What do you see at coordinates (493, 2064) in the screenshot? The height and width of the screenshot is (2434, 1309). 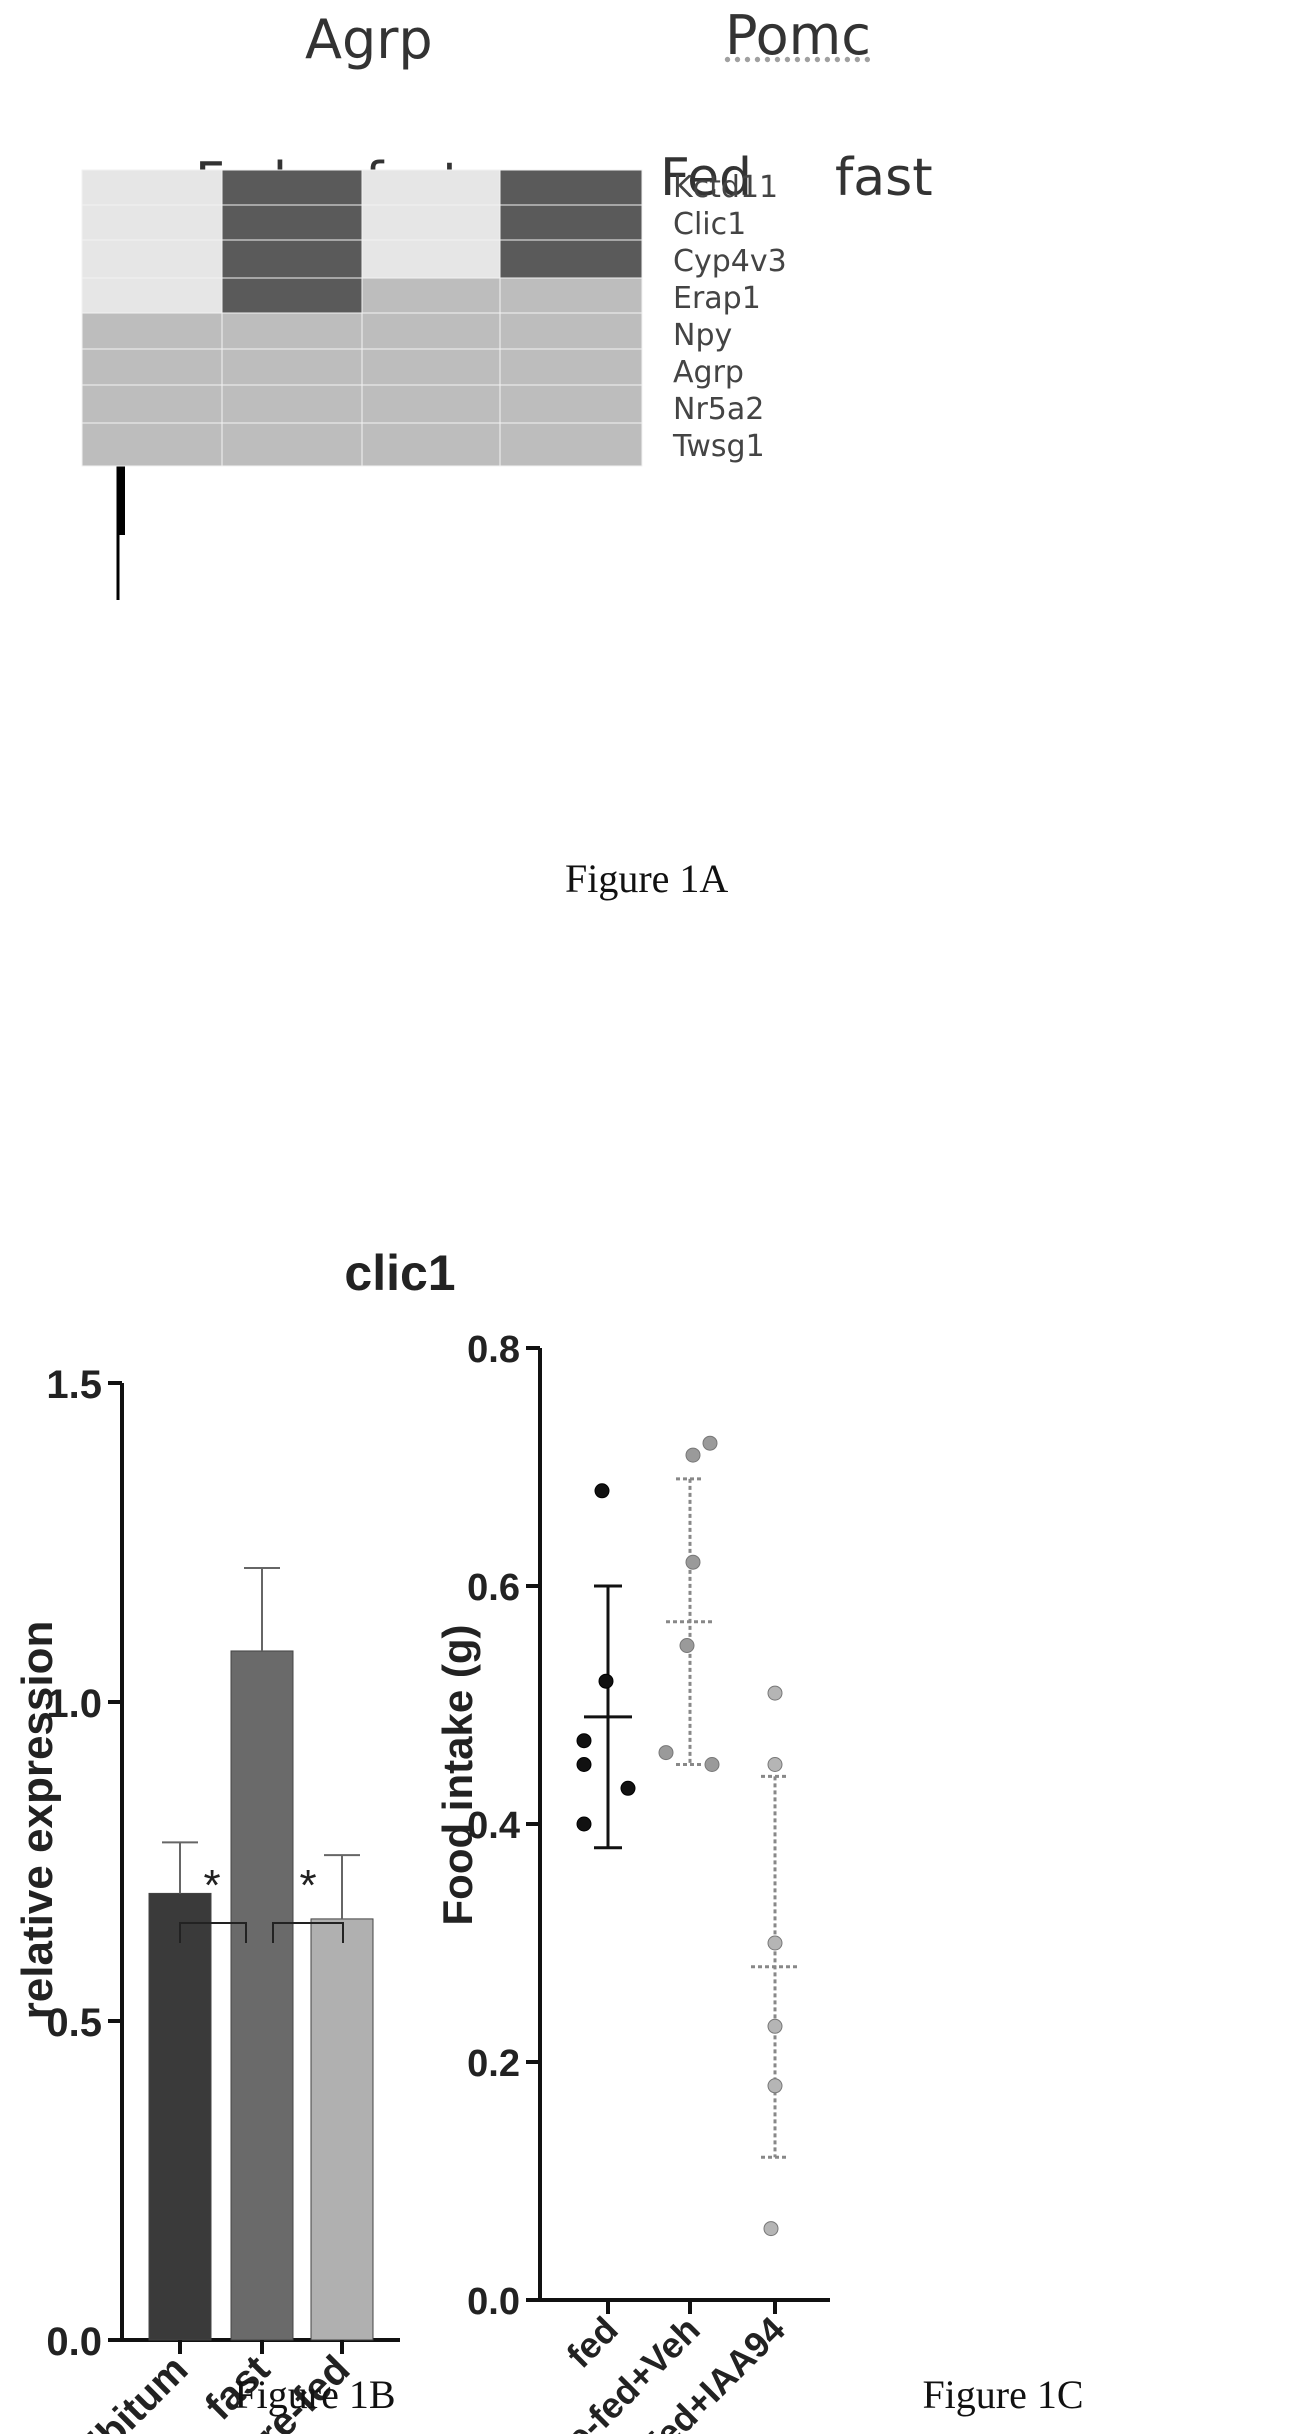 I see `y-tick-label: 0.2` at bounding box center [493, 2064].